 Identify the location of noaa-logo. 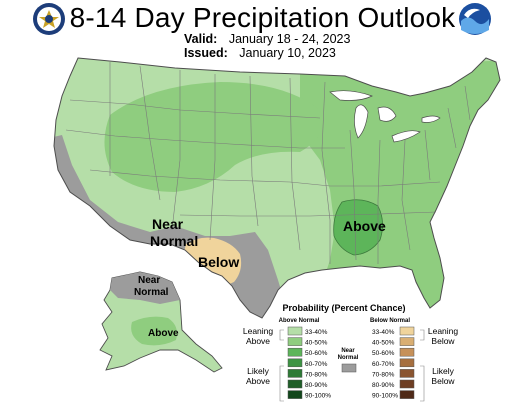
(475, 19).